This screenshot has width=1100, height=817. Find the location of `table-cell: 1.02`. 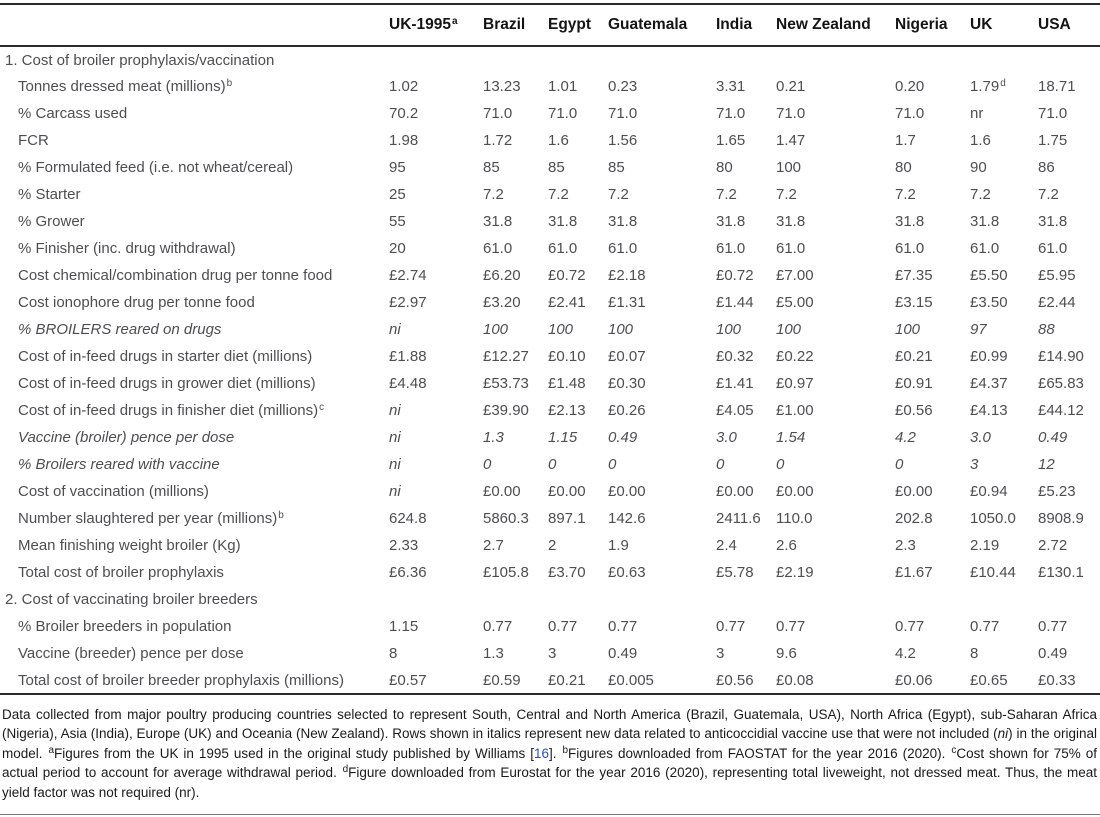

table-cell: 1.02 is located at coordinates (404, 86).